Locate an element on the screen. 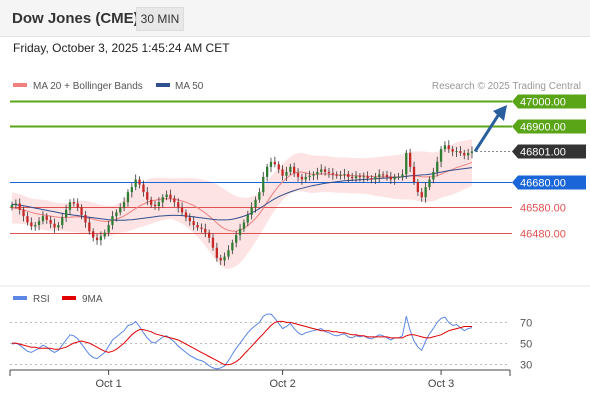 The image size is (590, 400). timeframe-button: 30 MIN is located at coordinates (160, 19).